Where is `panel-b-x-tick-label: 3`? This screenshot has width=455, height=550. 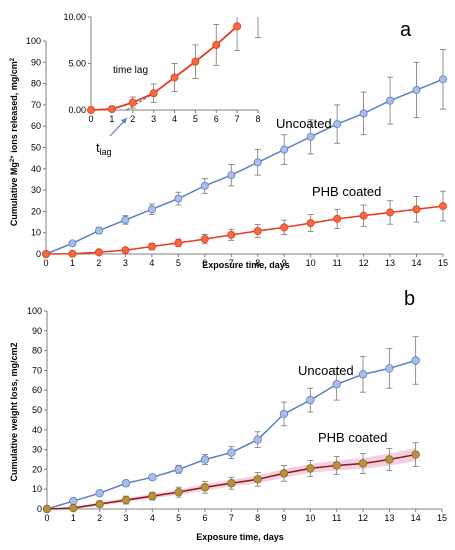
panel-b-x-tick-label: 3 is located at coordinates (125, 518).